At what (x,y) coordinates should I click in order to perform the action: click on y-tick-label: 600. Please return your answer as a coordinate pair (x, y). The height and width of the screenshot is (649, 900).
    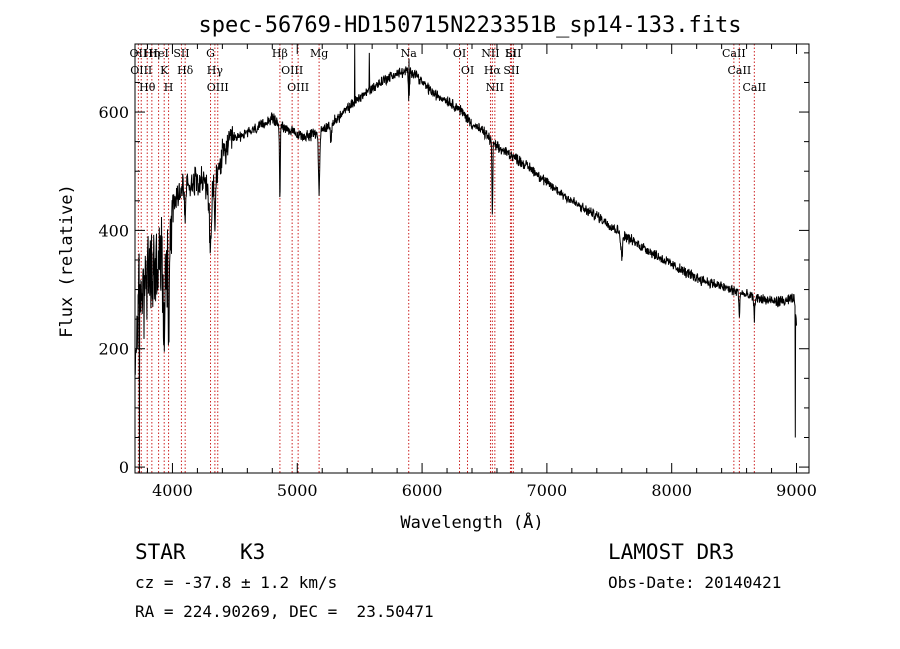
    Looking at the image, I should click on (113, 112).